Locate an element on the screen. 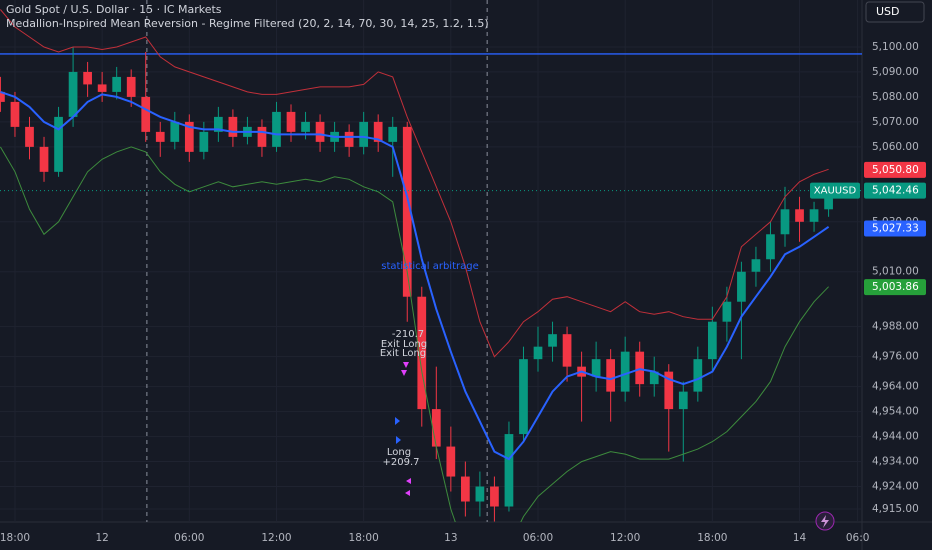 This screenshot has width=932, height=550. annotation: -210.7 is located at coordinates (408, 334).